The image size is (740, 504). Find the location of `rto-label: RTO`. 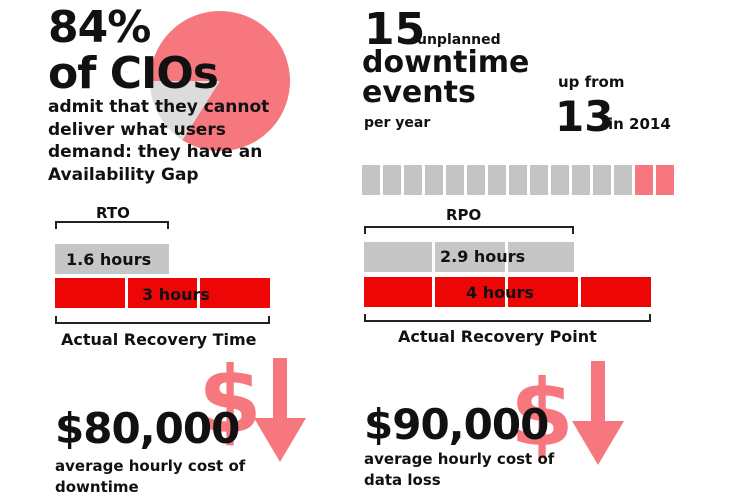

rto-label: RTO is located at coordinates (113, 213).